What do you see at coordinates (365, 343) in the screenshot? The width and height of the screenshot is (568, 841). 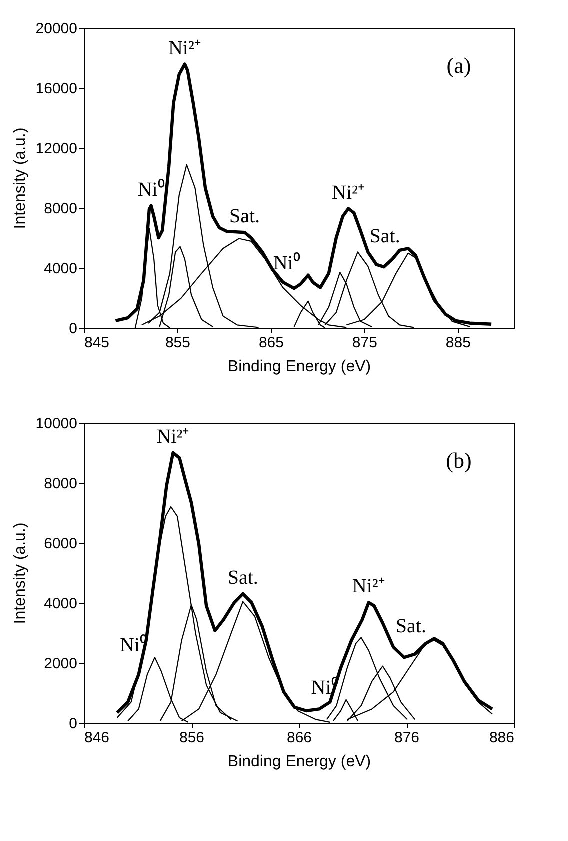 I see `x-tick-label: 875` at bounding box center [365, 343].